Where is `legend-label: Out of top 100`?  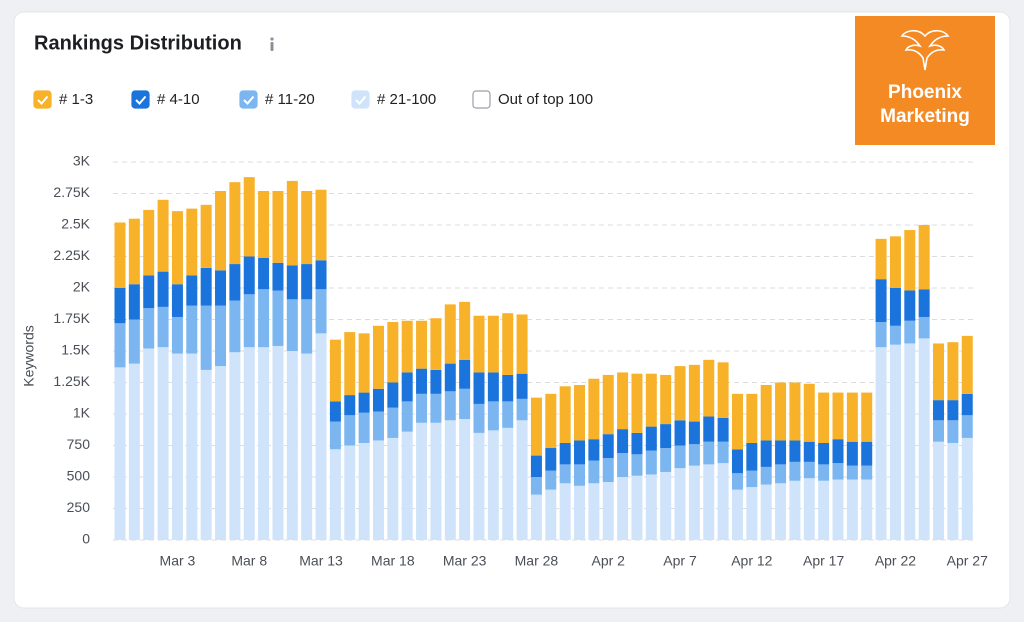 legend-label: Out of top 100 is located at coordinates (545, 99).